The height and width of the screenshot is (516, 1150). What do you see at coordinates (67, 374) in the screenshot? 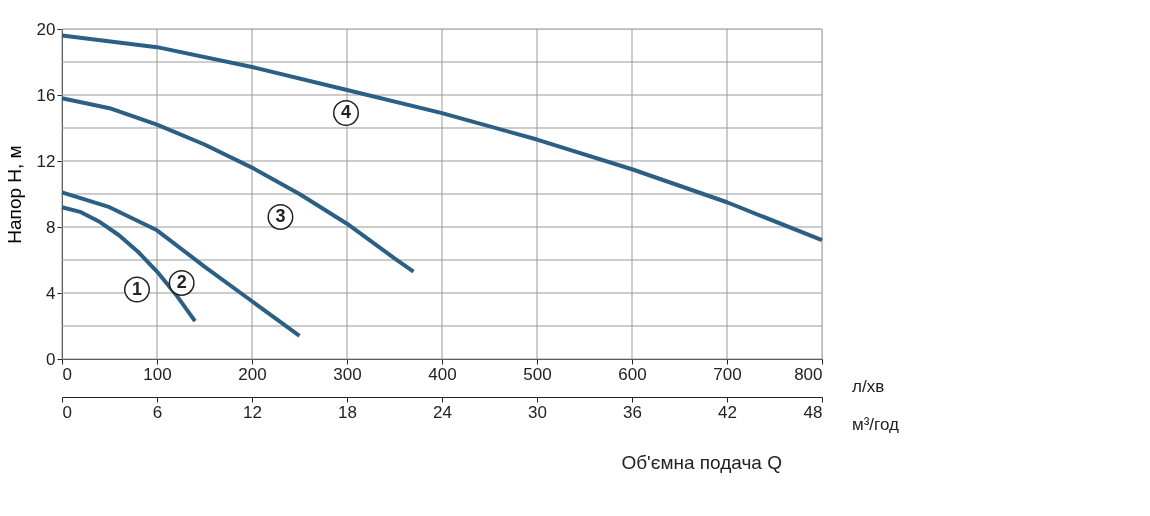
I see `x-tick-label: 0` at bounding box center [67, 374].